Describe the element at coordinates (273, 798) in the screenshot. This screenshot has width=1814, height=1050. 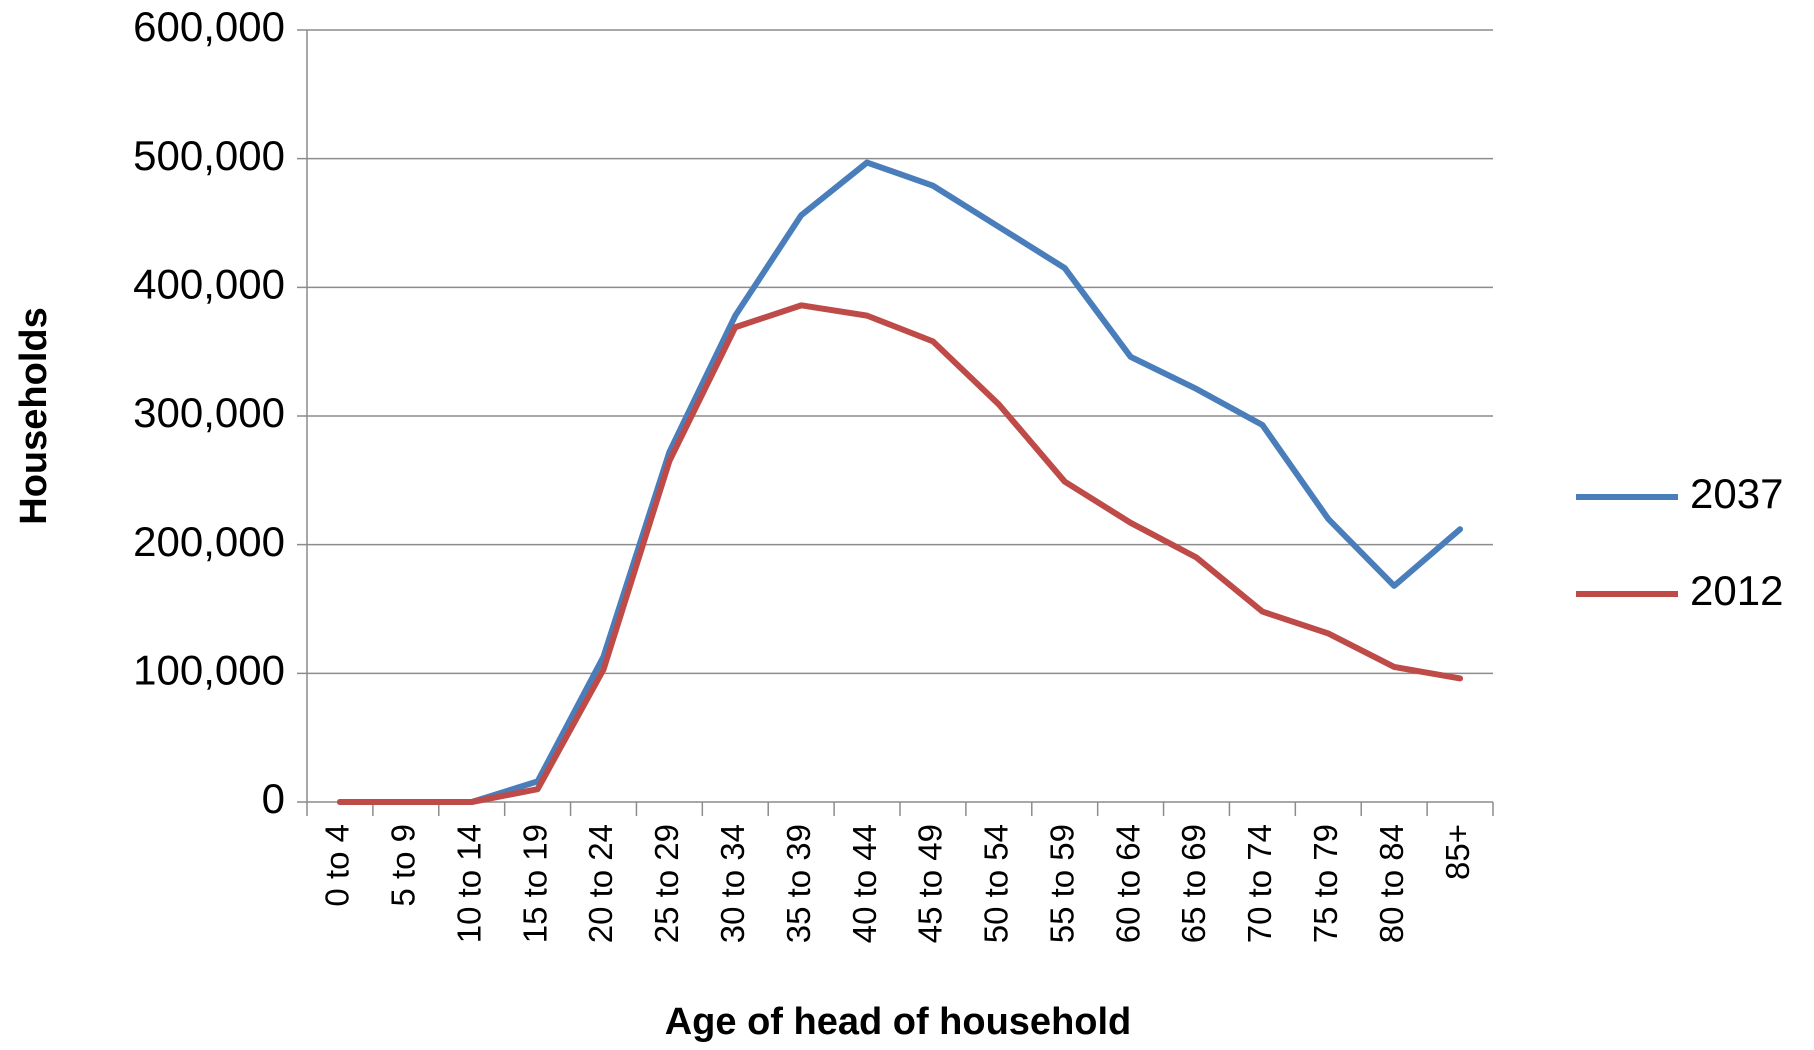
I see `y-tick-label: 0` at that location.